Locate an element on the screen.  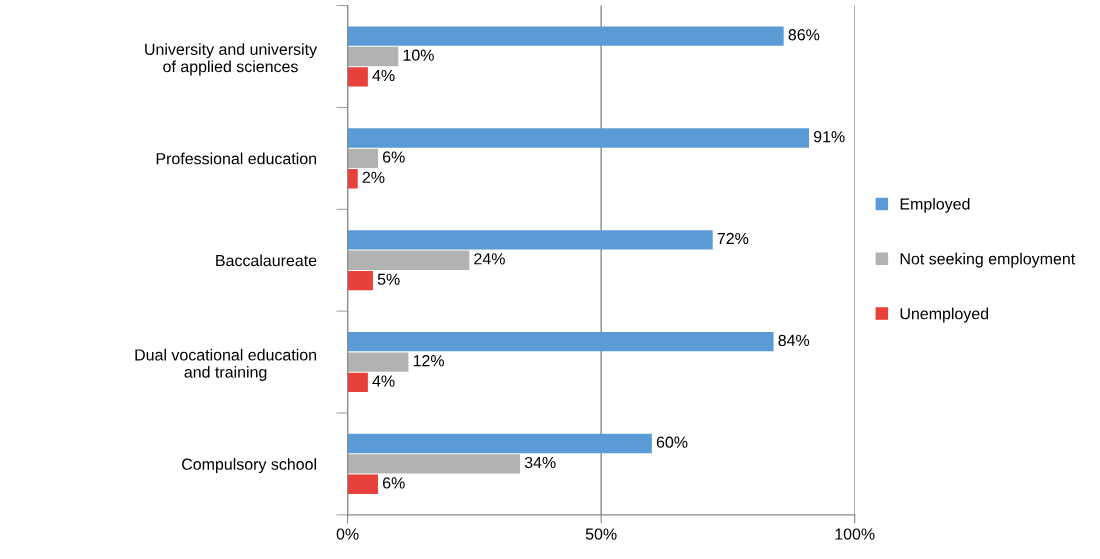
data-label: 5% is located at coordinates (388, 279).